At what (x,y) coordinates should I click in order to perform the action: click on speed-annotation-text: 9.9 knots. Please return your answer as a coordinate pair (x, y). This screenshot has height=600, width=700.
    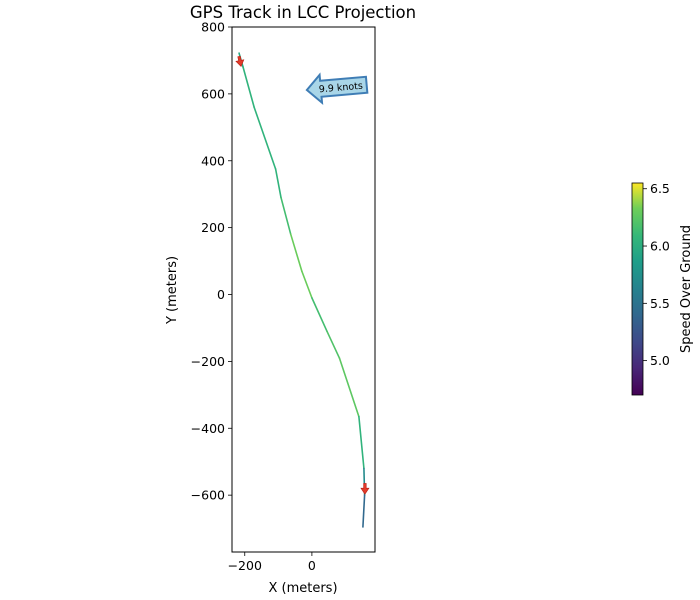
    Looking at the image, I should click on (340, 88).